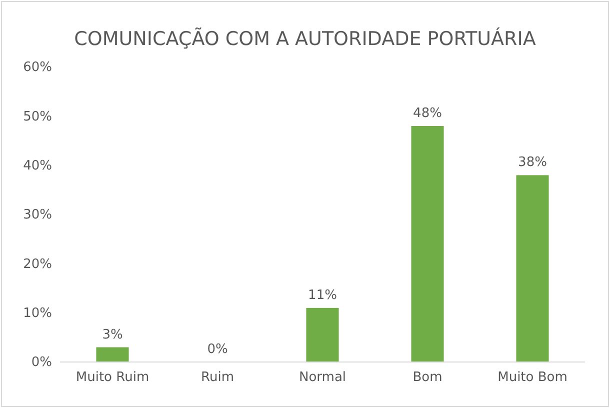  What do you see at coordinates (37, 215) in the screenshot?
I see `y-tick-label: 30%` at bounding box center [37, 215].